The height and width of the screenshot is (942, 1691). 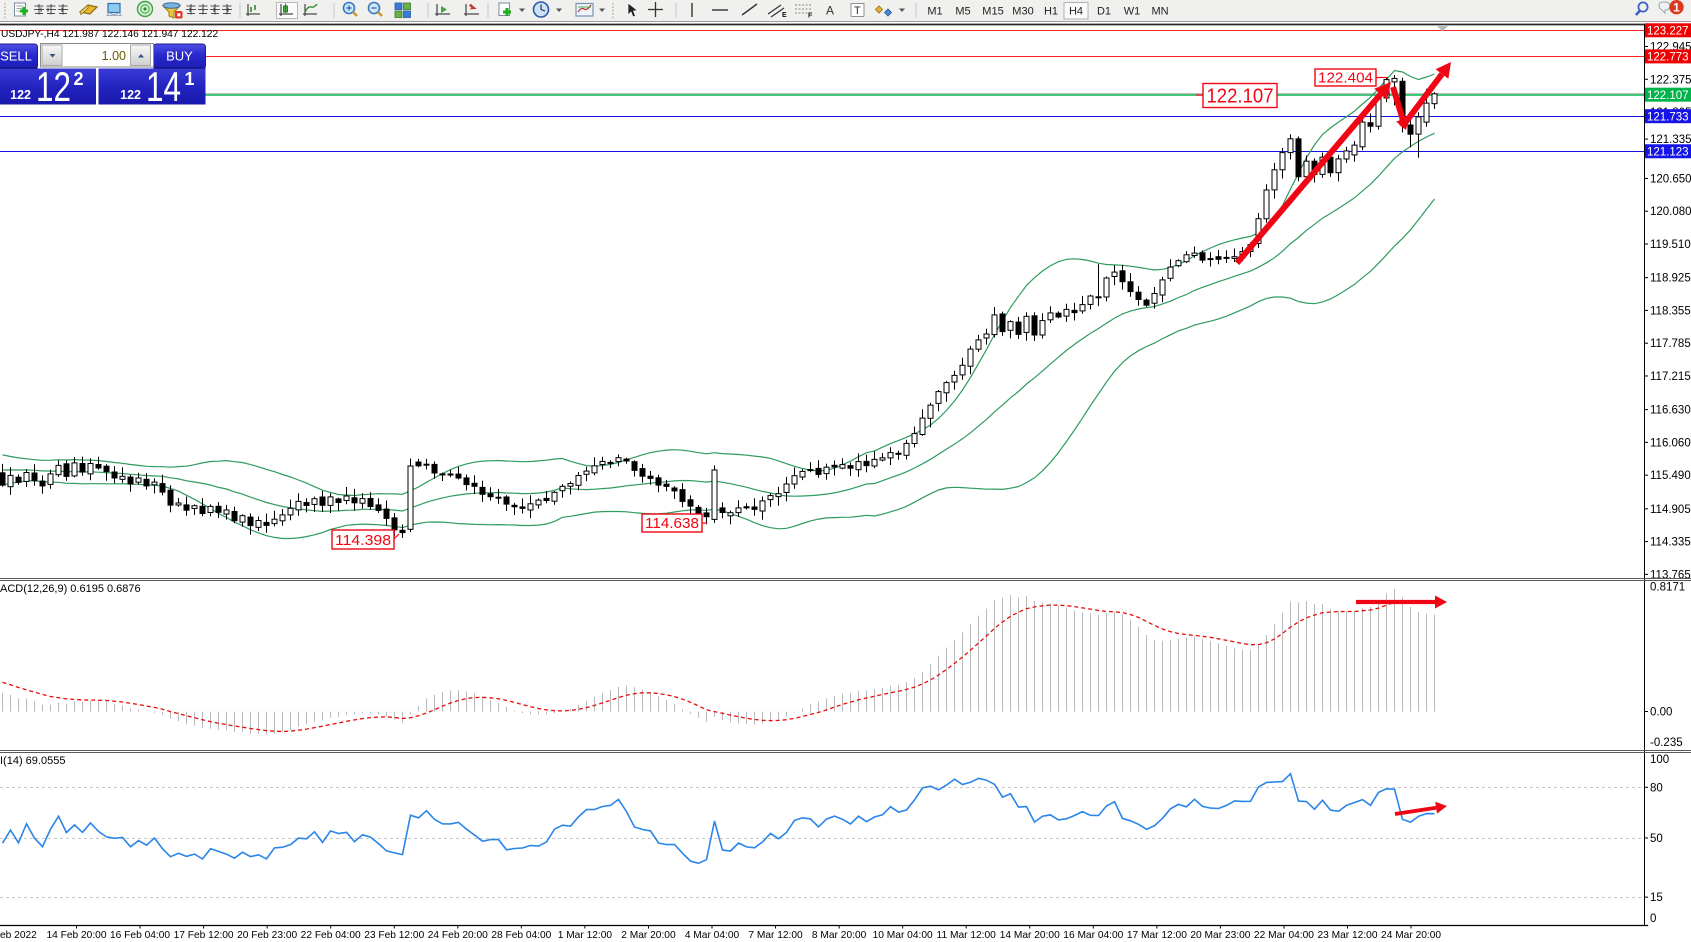 I want to click on svg-text: 16 Feb 04:00, so click(x=140, y=935).